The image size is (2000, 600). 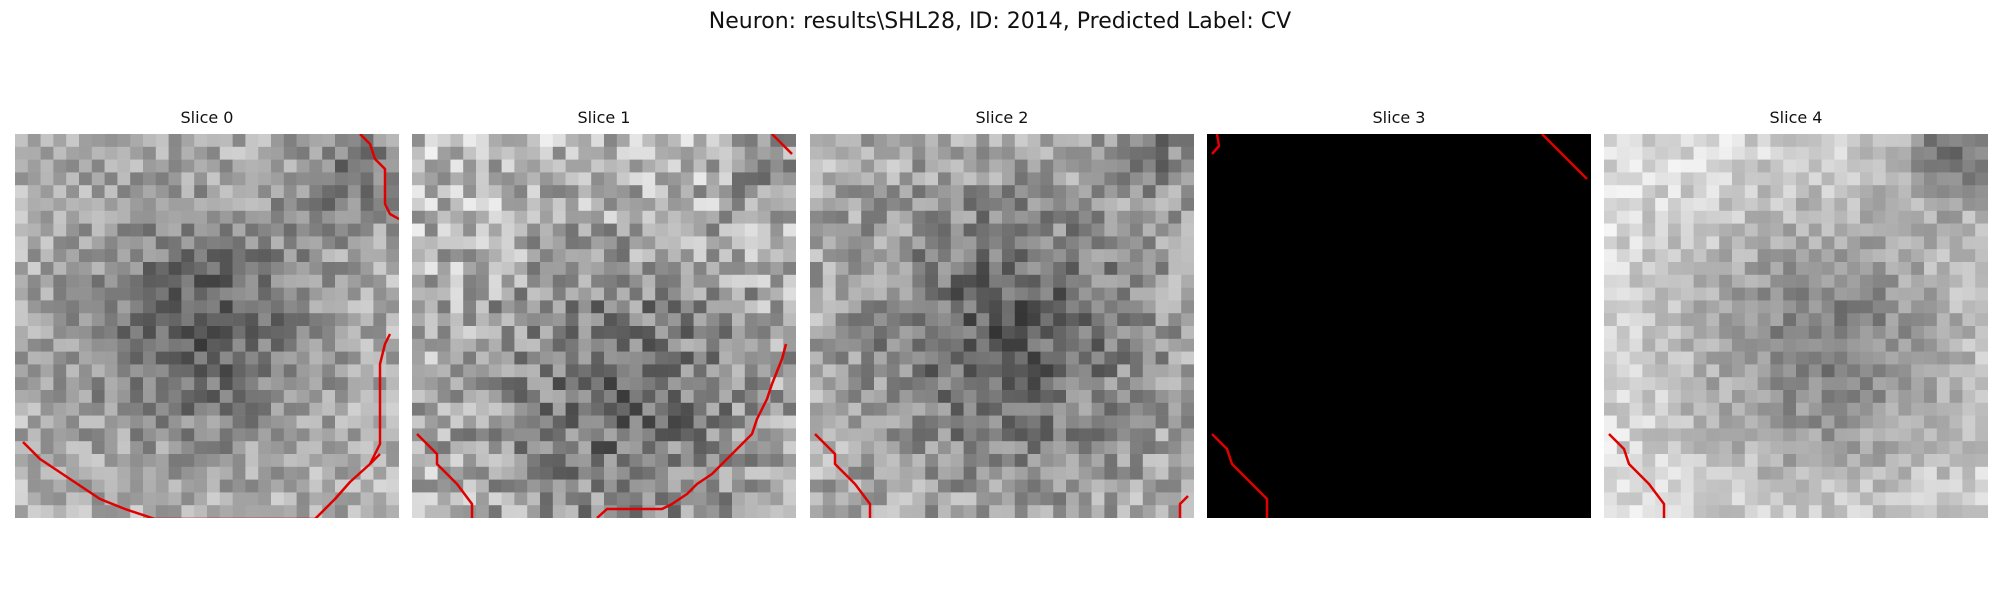 I want to click on slice-panel-3: Slice 3, so click(x=1399, y=313).